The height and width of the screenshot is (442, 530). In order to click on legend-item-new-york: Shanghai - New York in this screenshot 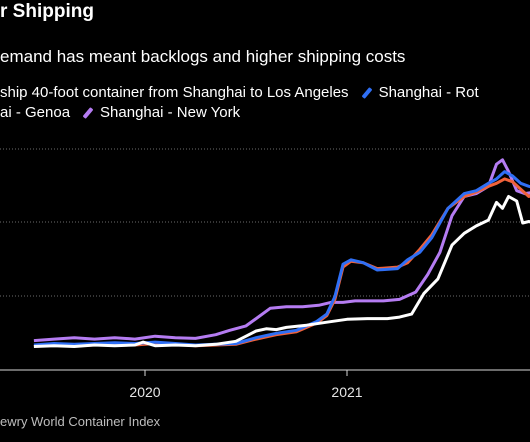, I will do `click(159, 112)`.